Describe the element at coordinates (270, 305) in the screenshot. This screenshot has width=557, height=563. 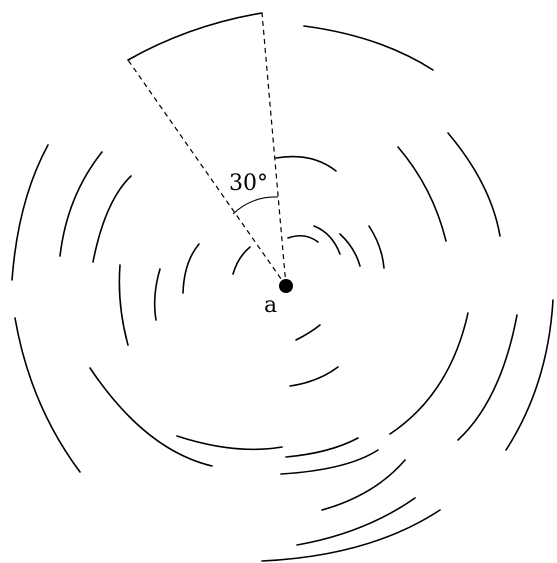
I see `center-label: a` at that location.